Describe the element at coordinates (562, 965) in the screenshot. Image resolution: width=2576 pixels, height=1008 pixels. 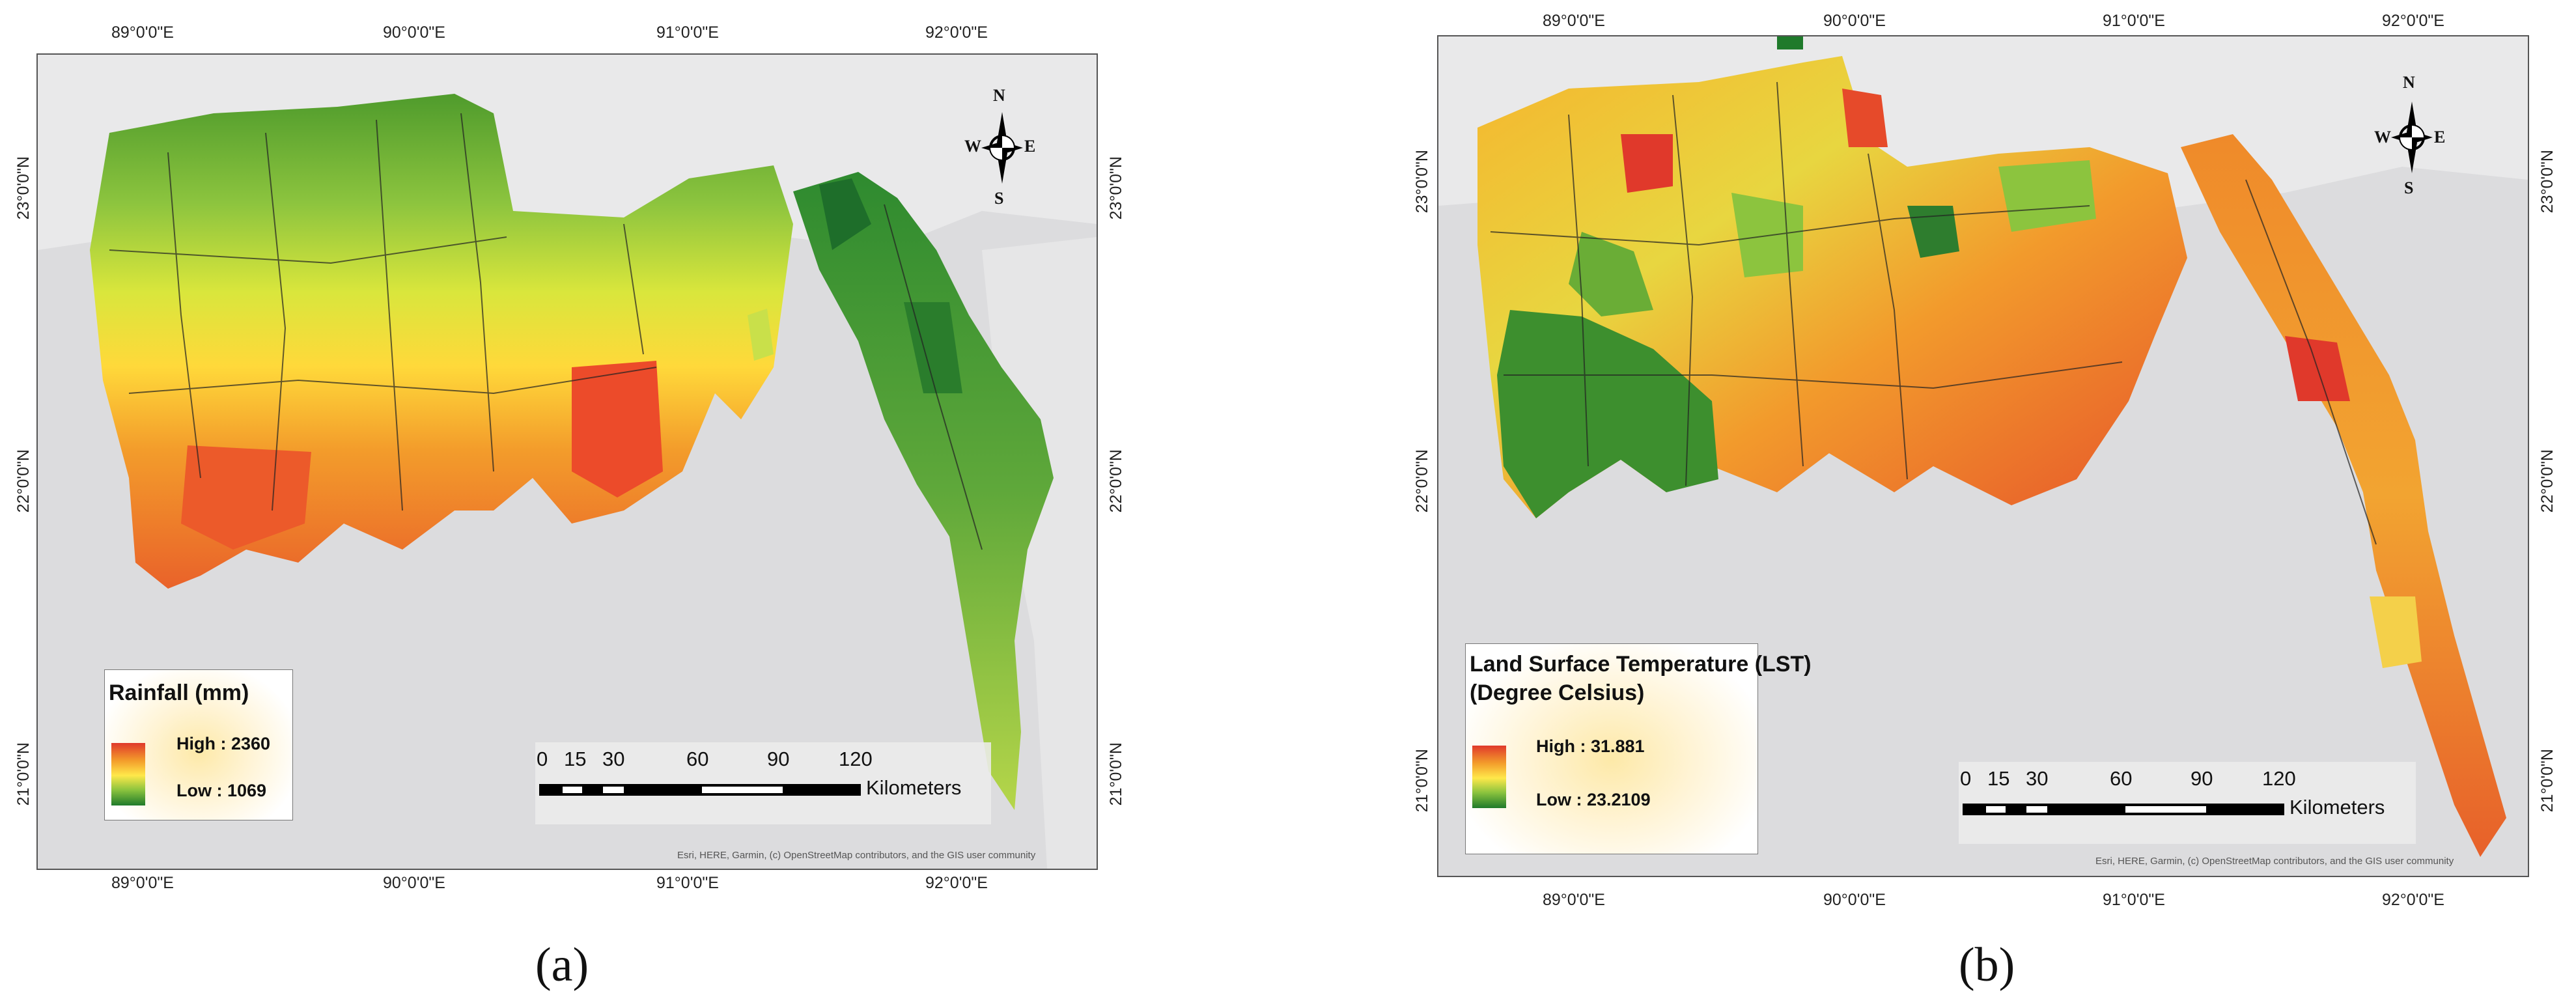
I see `panel-caption-a: (a)` at that location.